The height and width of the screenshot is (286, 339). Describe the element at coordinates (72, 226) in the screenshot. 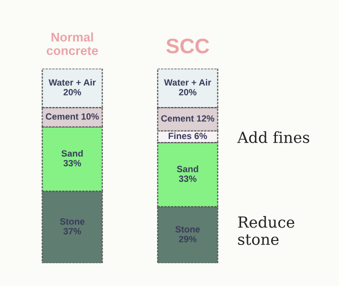

I see `data-label: Stone 37%` at that location.